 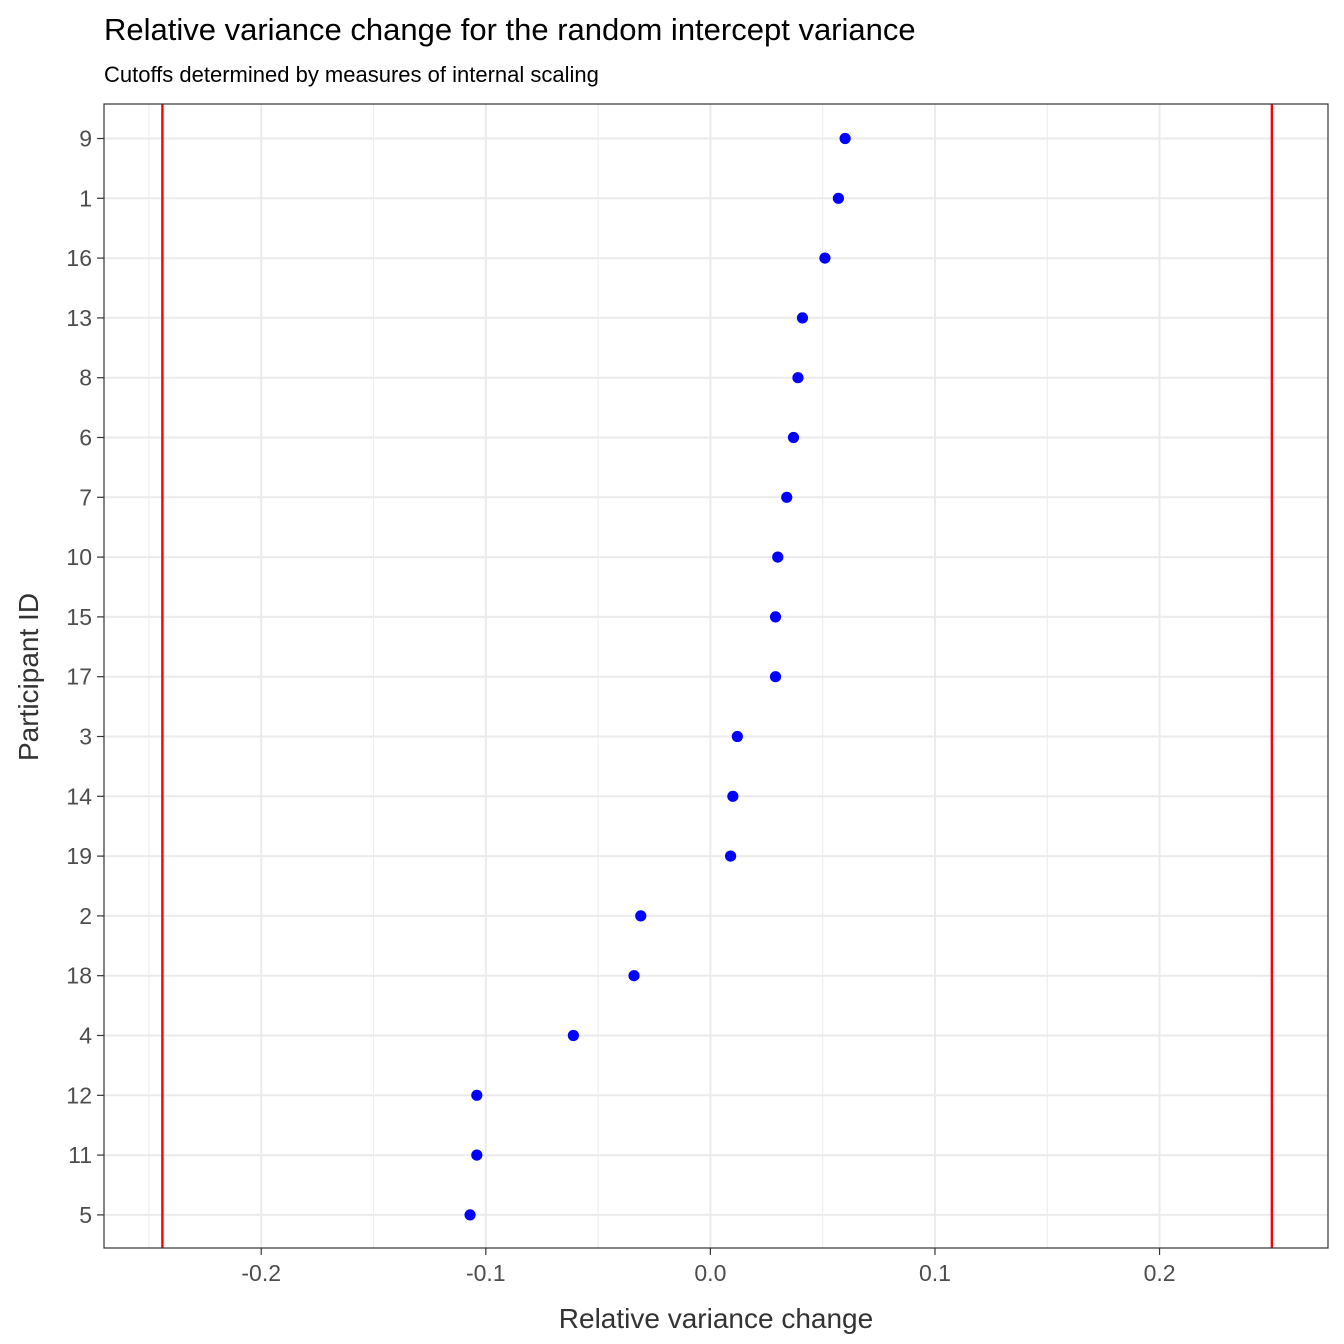 I want to click on y-tick-label: 15, so click(x=79, y=617).